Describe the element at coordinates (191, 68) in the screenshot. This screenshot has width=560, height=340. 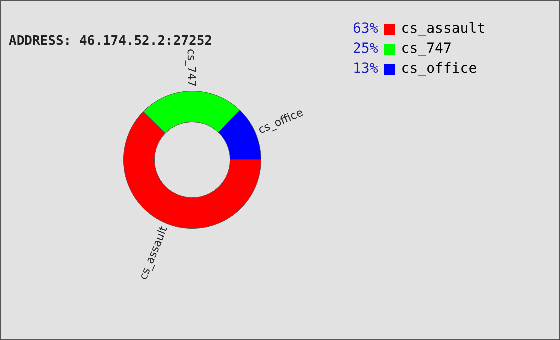
I see `slice-label: cs_747` at that location.